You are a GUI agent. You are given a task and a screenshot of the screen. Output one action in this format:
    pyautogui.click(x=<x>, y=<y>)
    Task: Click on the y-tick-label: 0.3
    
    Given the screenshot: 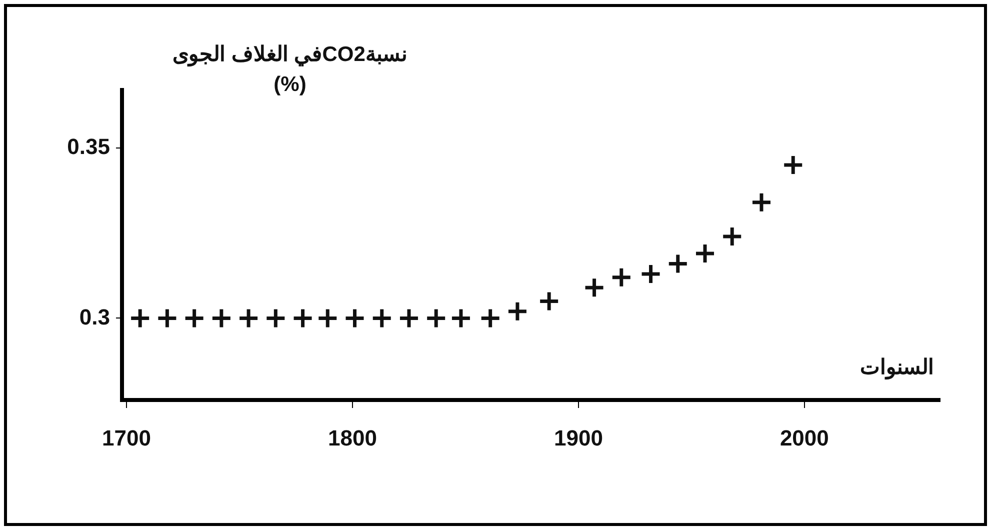 What is the action you would take?
    pyautogui.click(x=94, y=317)
    